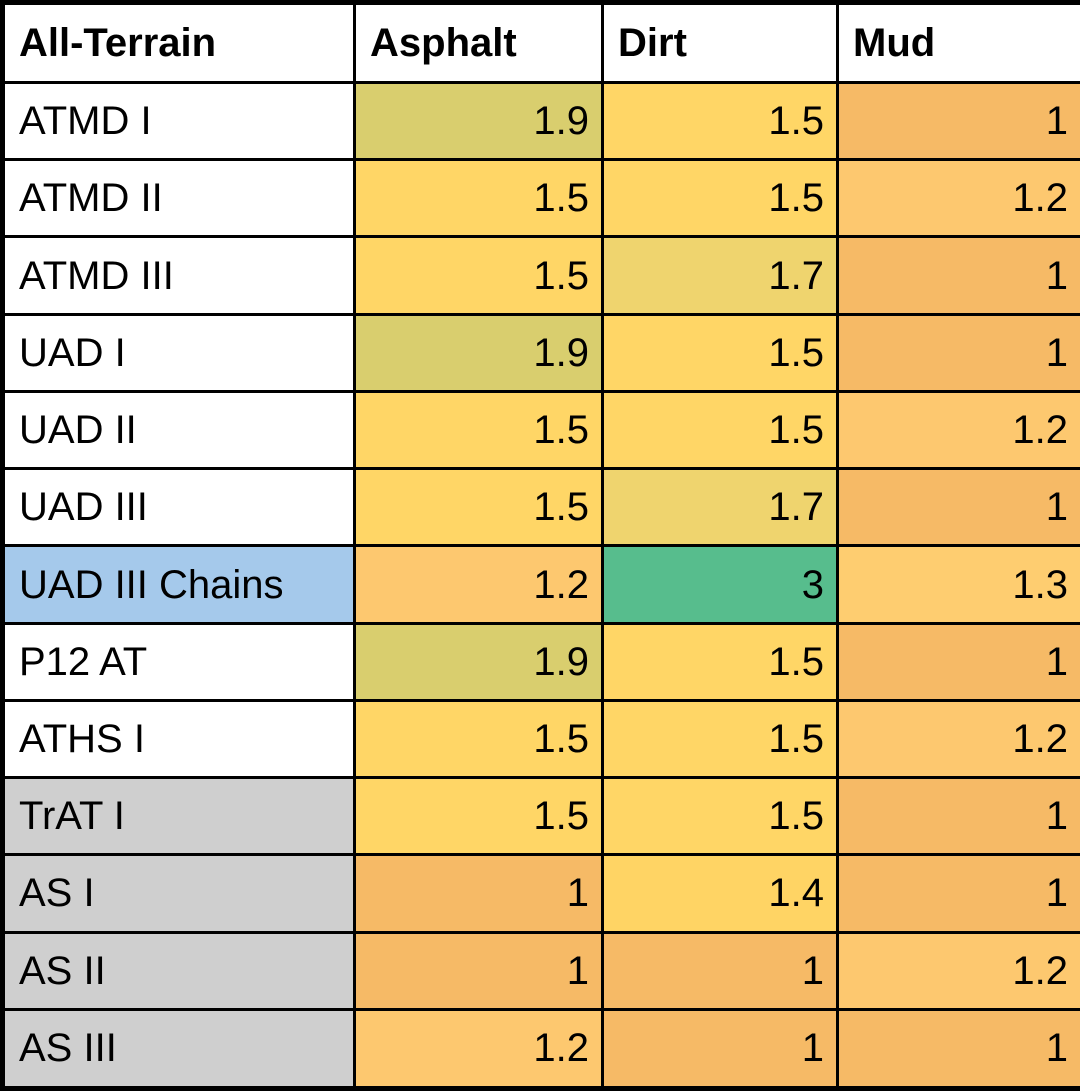 The height and width of the screenshot is (1091, 1080). What do you see at coordinates (478, 739) in the screenshot?
I see `cell-aths-i-asphalt: 1.5` at bounding box center [478, 739].